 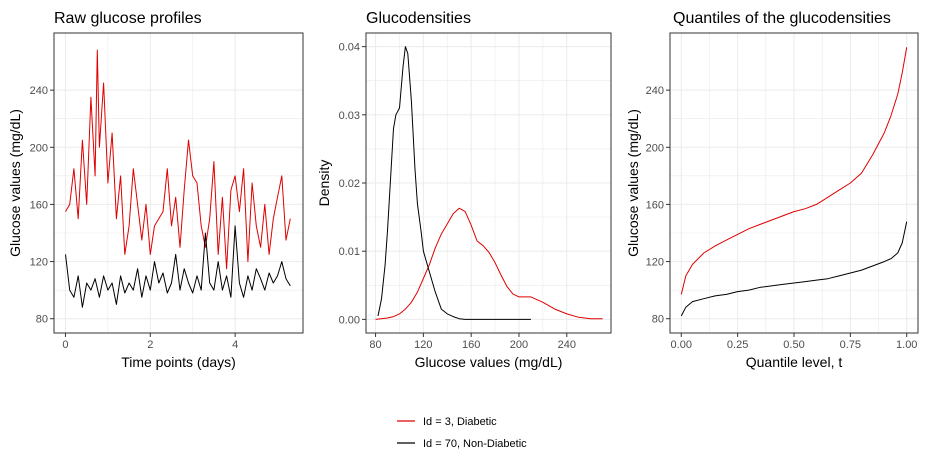 What do you see at coordinates (519, 345) in the screenshot?
I see `x-tick-label: 200` at bounding box center [519, 345].